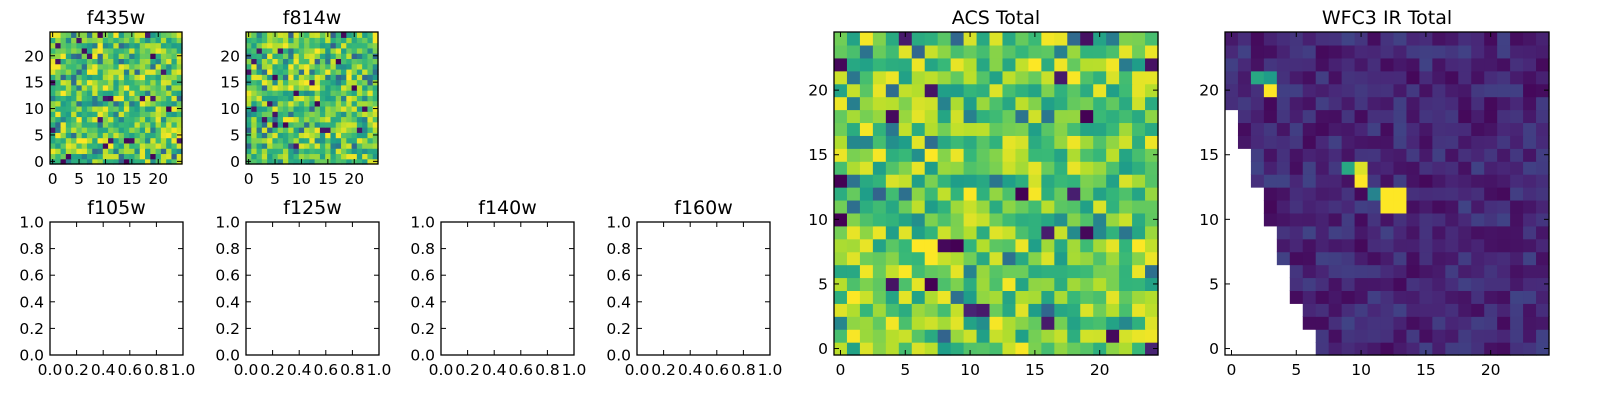  Describe the element at coordinates (703, 288) in the screenshot. I see `axes-background` at that location.